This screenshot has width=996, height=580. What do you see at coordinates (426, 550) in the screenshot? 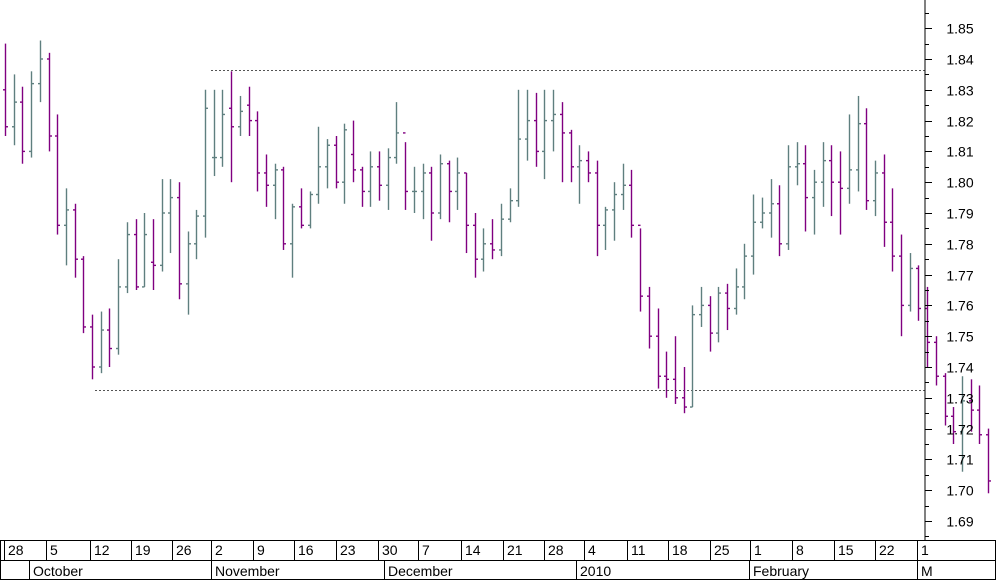
I see `x-day-label: 7` at bounding box center [426, 550].